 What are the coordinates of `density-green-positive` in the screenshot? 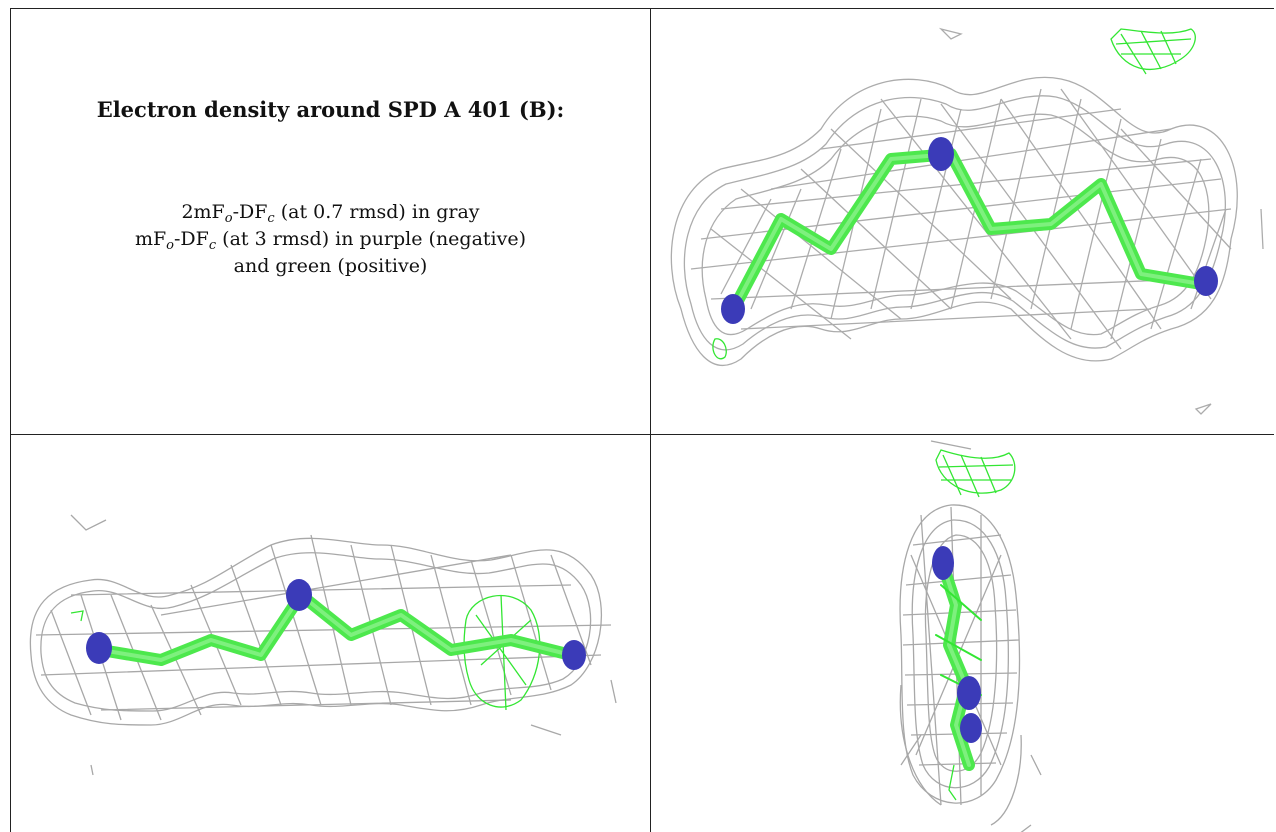 It's located at (975, 625).